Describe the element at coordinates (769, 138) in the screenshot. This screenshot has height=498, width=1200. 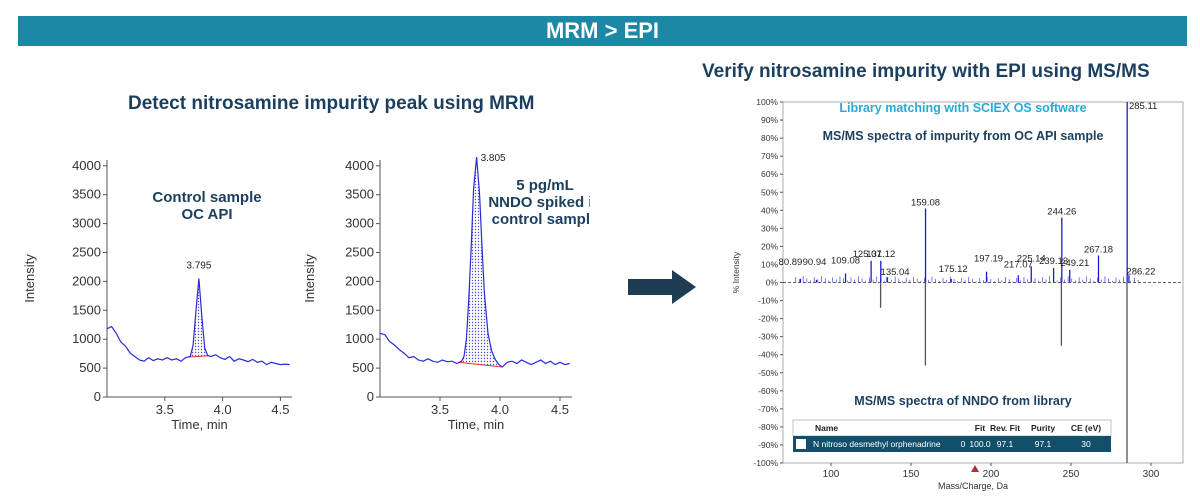
I see `y-tick-label: 80%` at that location.